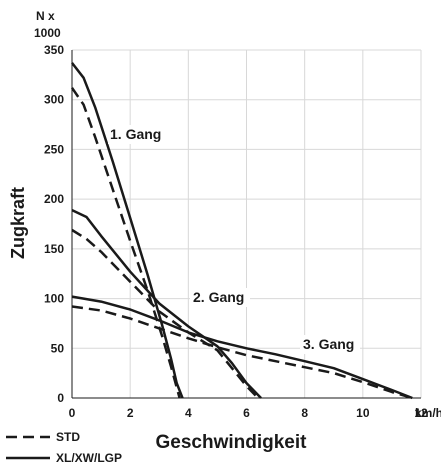 Image resolution: width=441 pixels, height=467 pixels. I want to click on legend-label-std: STD, so click(68, 437).